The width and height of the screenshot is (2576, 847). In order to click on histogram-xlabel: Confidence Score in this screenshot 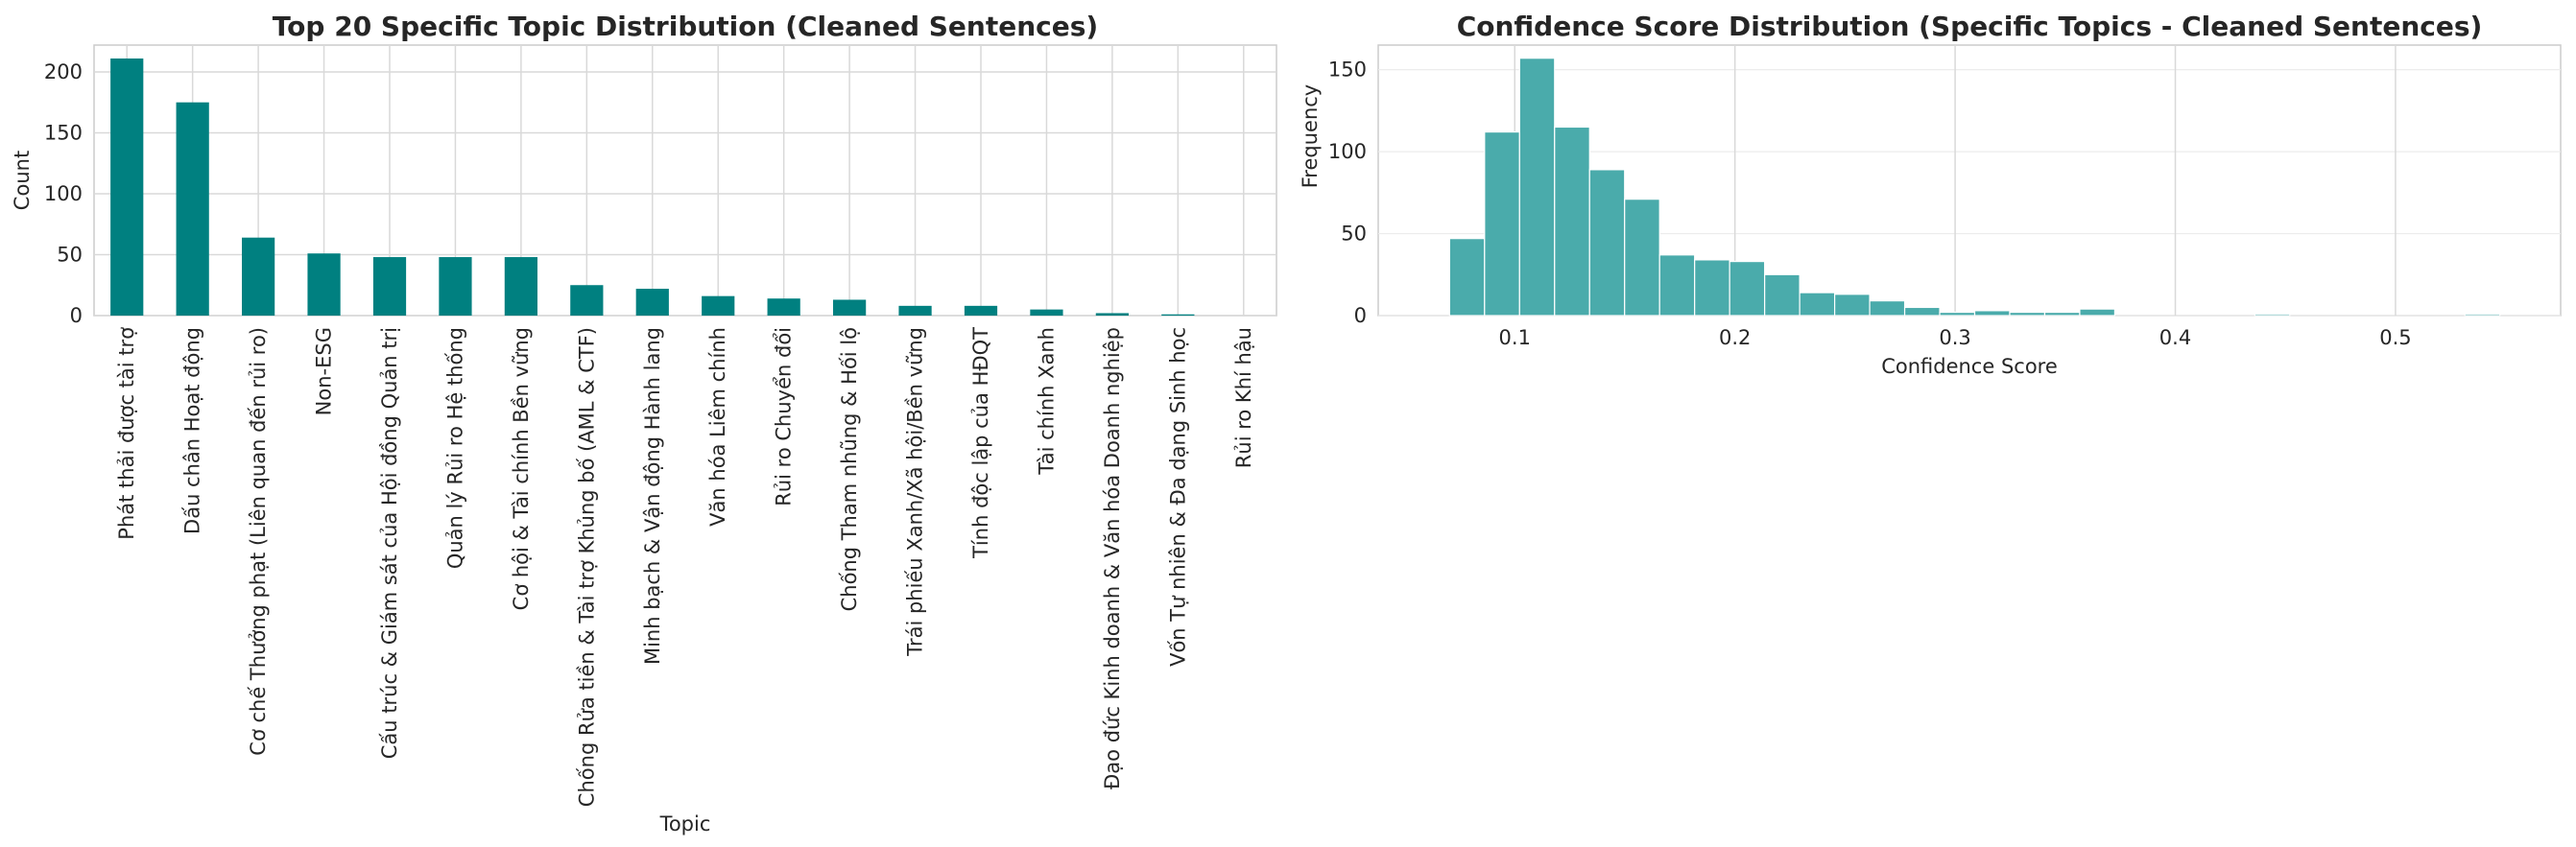, I will do `click(1969, 366)`.